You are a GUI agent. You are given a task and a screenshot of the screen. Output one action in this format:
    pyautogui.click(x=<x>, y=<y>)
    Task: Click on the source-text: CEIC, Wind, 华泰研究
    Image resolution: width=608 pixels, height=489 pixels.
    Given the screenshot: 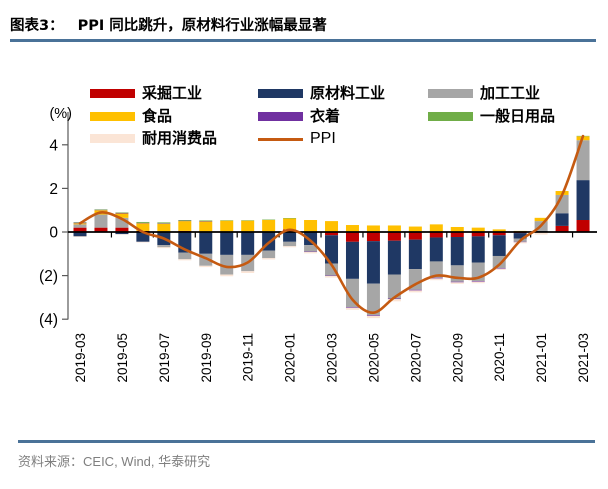 What is the action you would take?
    pyautogui.click(x=147, y=461)
    